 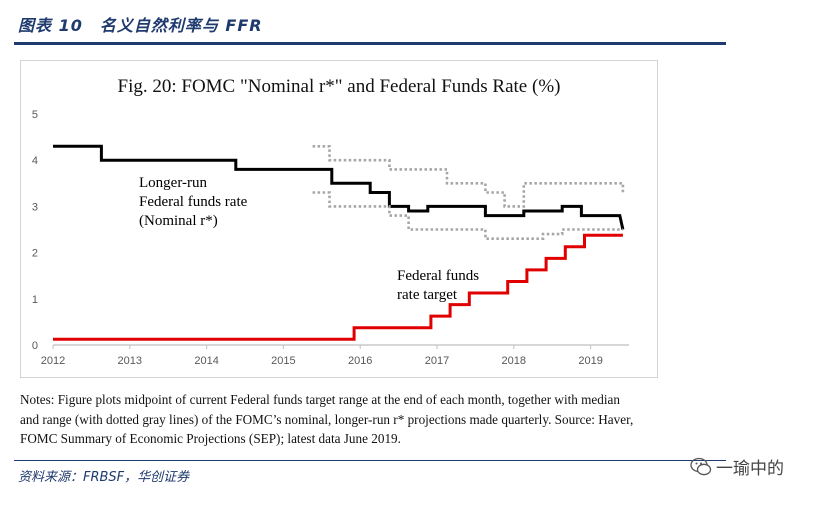 I want to click on x-tick-label-2012: 2012, so click(x=53, y=361).